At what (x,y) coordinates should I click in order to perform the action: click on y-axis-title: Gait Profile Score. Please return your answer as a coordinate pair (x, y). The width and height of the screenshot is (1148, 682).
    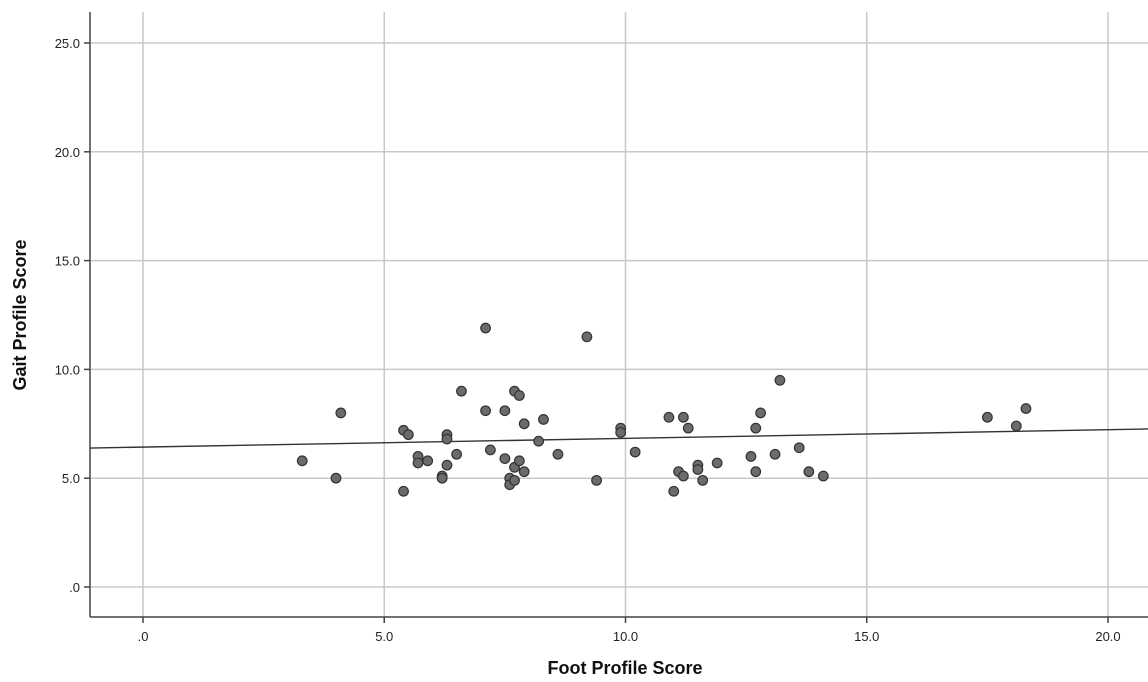
    Looking at the image, I should click on (20, 314).